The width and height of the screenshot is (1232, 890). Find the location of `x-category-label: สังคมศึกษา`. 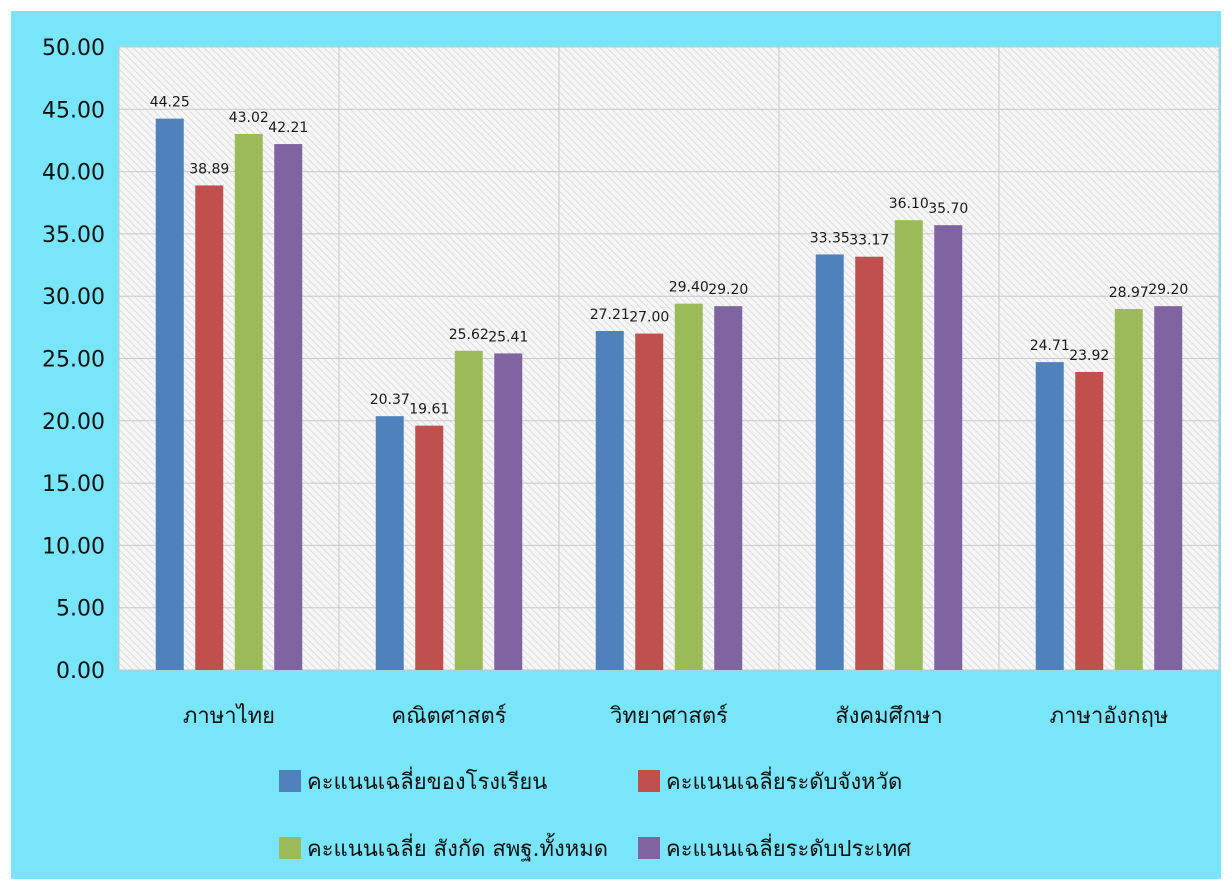

x-category-label: สังคมศึกษา is located at coordinates (889, 716).